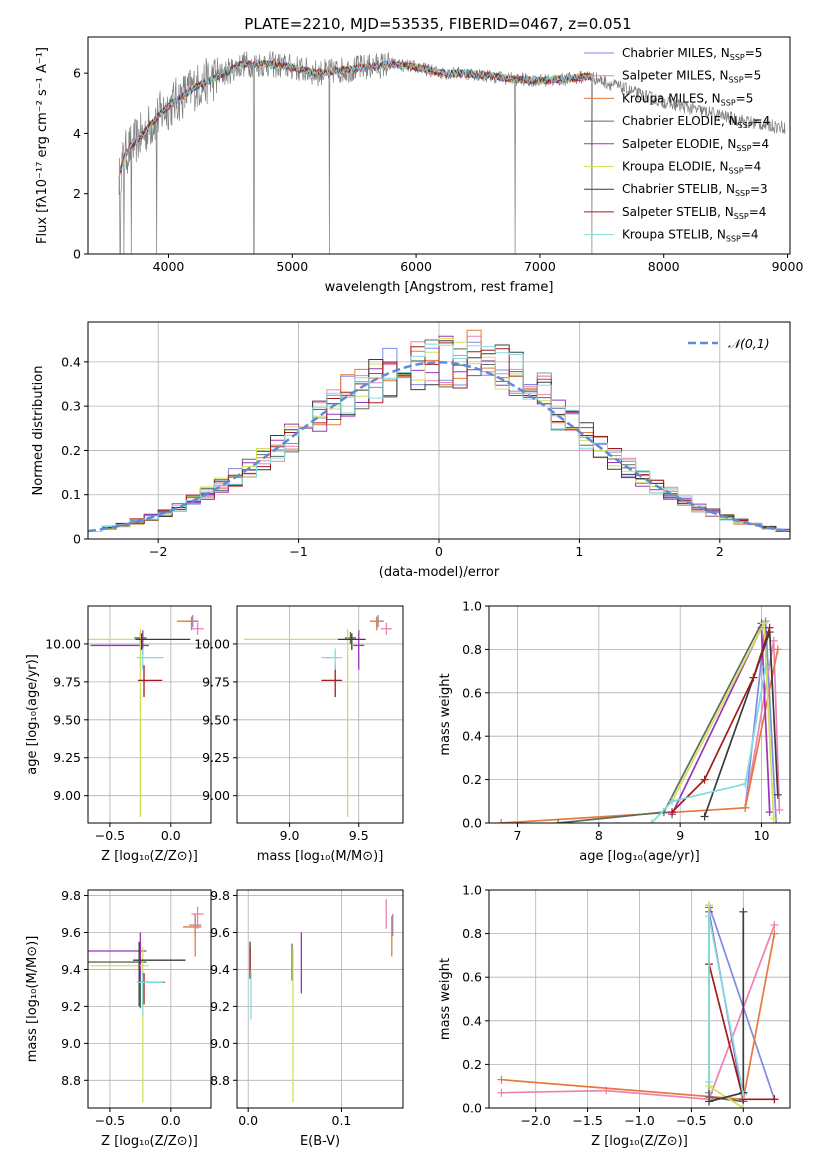 This screenshot has width=819, height=1170. I want to click on x-tick-label: 9.5, so click(359, 835).